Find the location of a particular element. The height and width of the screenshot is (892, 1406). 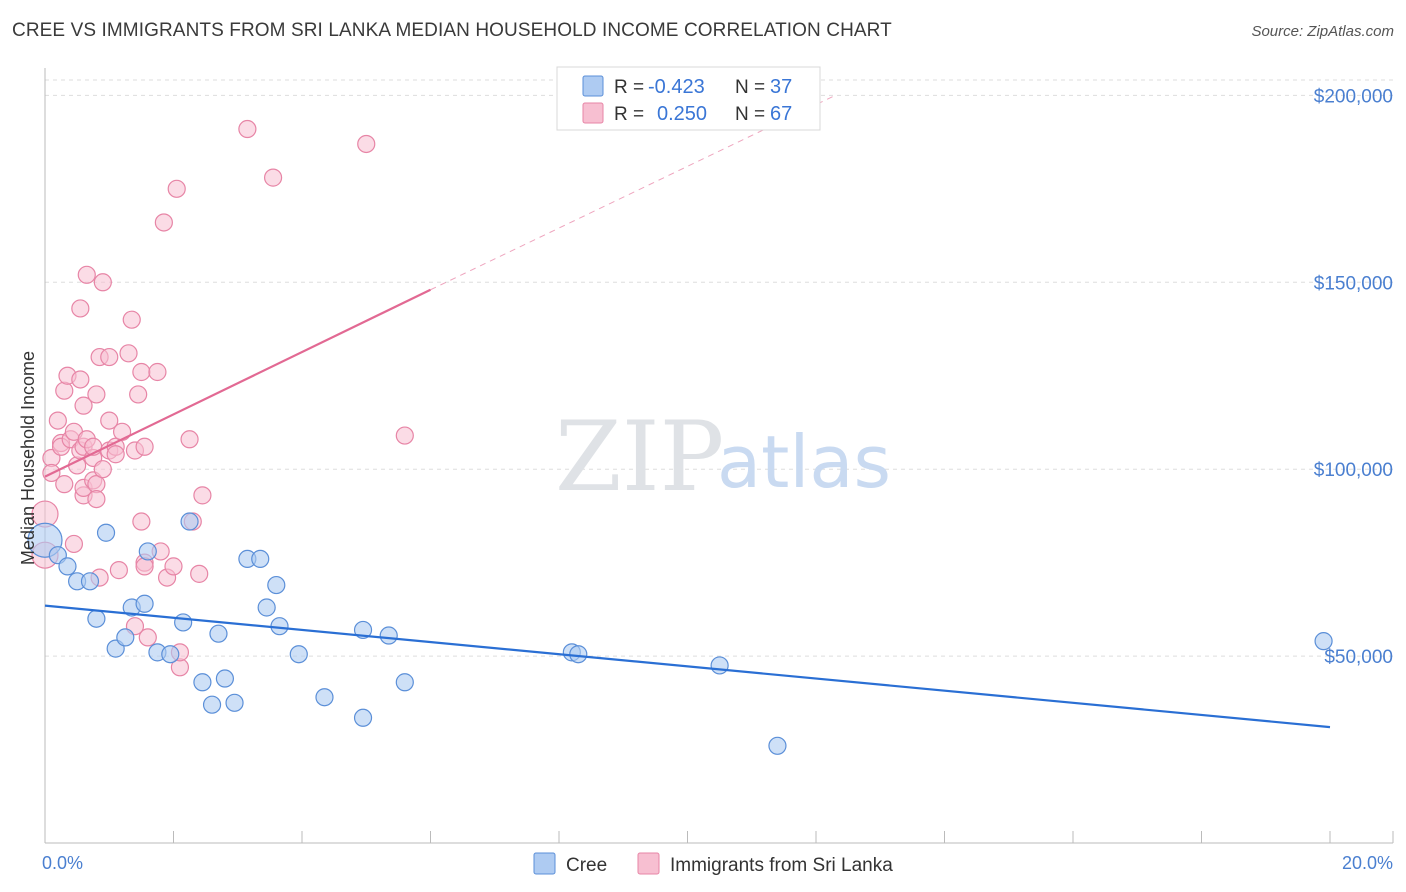

y-tick-labels: $50,000 $100,000 $150,000 $200,000 is located at coordinates (1353, 377).